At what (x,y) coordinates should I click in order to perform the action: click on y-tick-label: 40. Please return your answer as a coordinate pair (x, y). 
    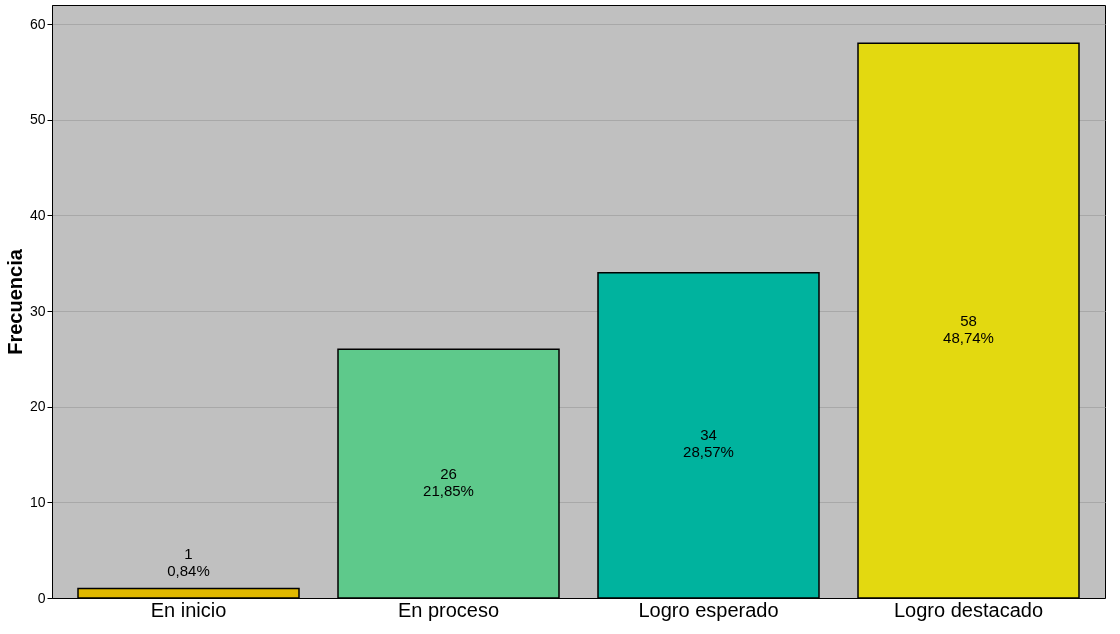
    Looking at the image, I should click on (37, 214).